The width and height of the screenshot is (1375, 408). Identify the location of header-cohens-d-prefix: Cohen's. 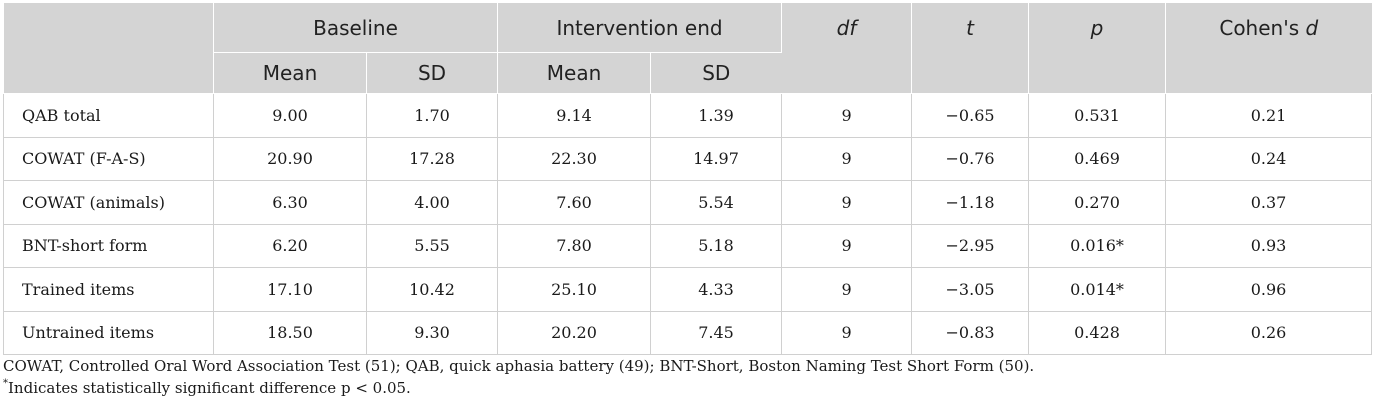
(1262, 28).